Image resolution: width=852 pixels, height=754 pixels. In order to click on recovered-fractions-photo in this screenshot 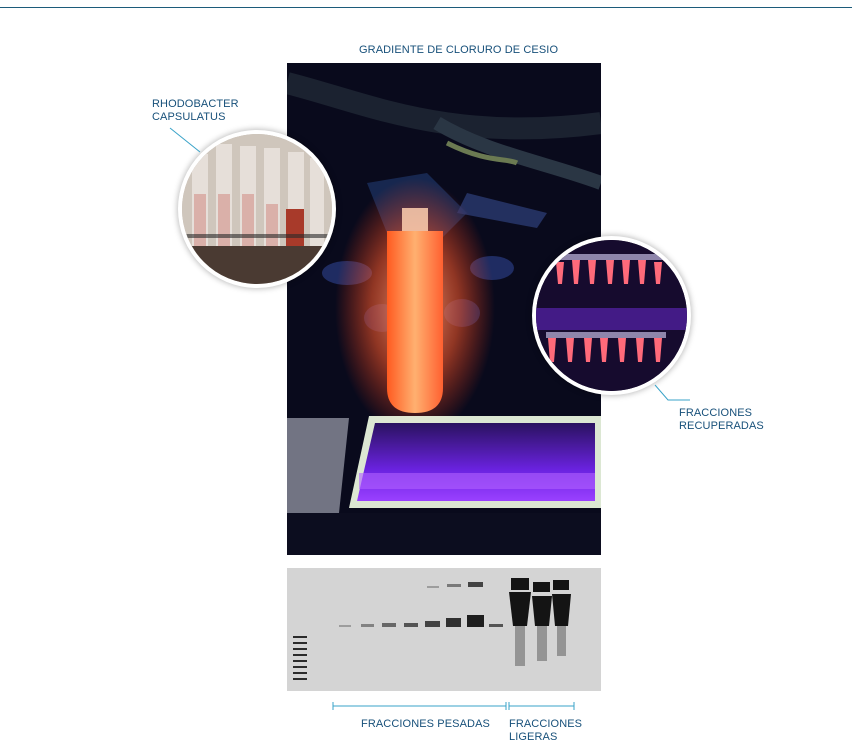, I will do `click(611, 315)`.